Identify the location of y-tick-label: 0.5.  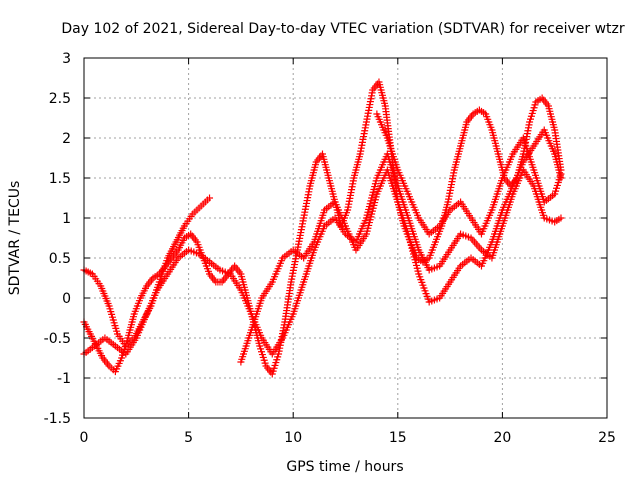
(60, 259).